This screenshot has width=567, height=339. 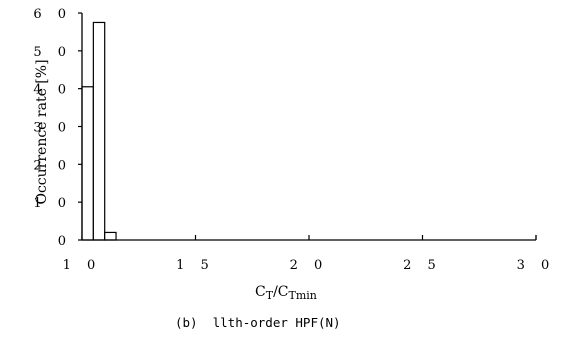 I want to click on y-tick-label: 2 0, so click(x=52, y=165).